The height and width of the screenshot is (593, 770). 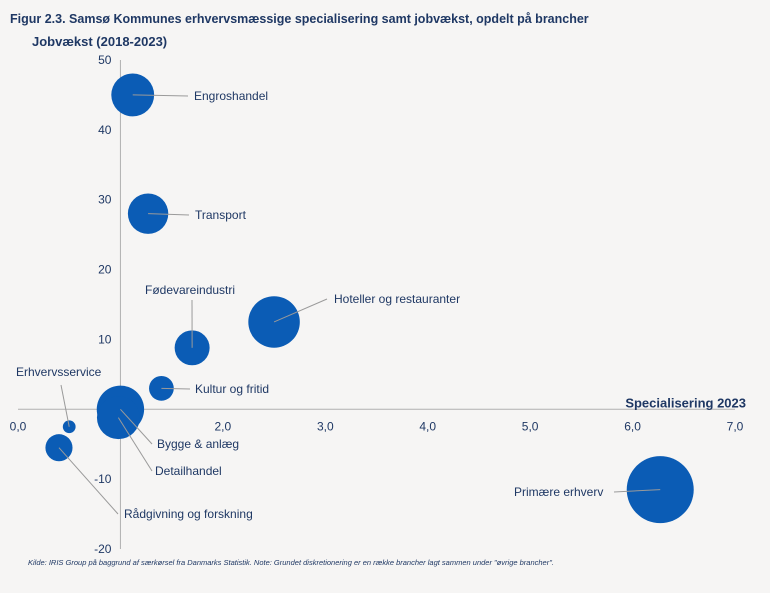 What do you see at coordinates (188, 471) in the screenshot?
I see `point-label: Detailhandel` at bounding box center [188, 471].